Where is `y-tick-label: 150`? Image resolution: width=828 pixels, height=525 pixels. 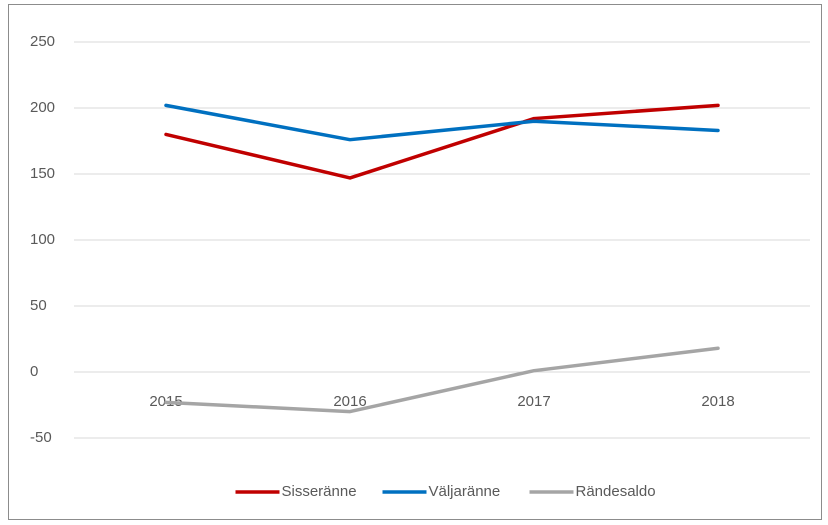 y-tick-label: 150 is located at coordinates (42, 173).